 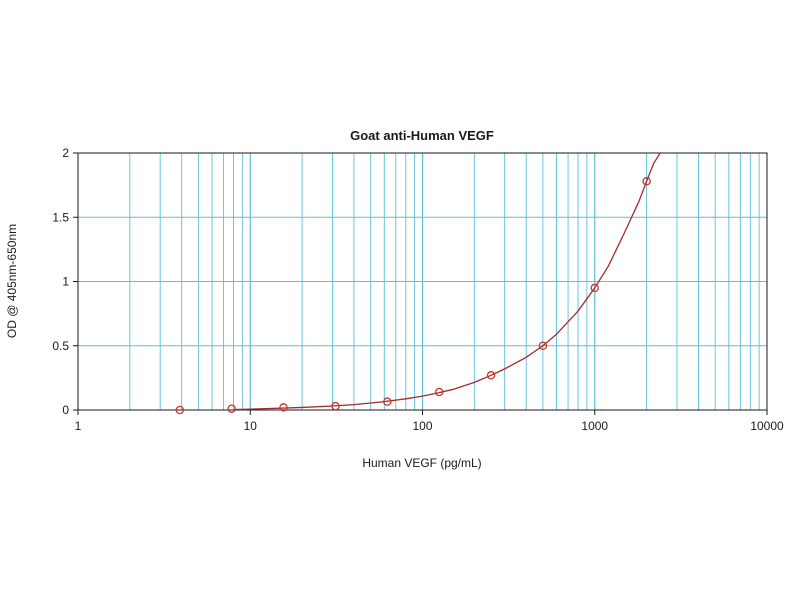 I want to click on chart-title: Goat anti-Human VEGF, so click(x=422, y=135).